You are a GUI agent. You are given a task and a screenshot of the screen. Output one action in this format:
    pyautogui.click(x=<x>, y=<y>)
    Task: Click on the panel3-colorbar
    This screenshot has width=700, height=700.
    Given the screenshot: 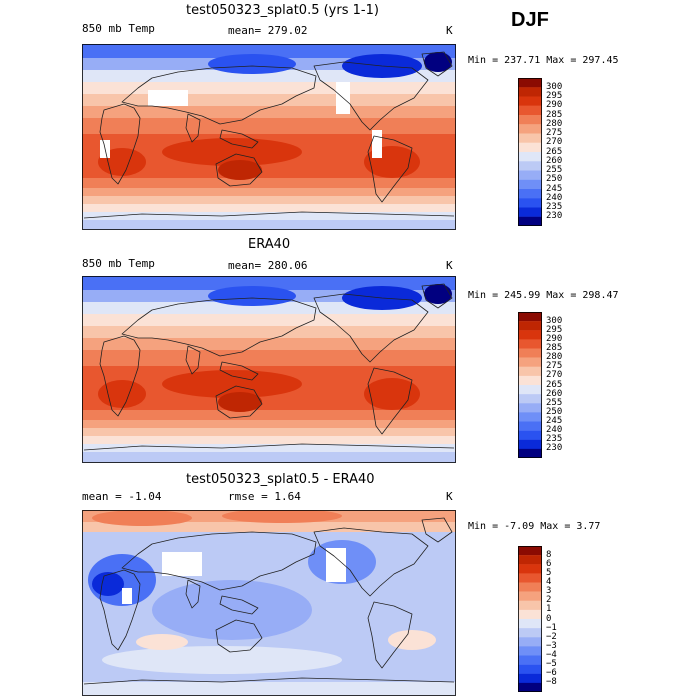 What is the action you would take?
    pyautogui.click(x=530, y=619)
    